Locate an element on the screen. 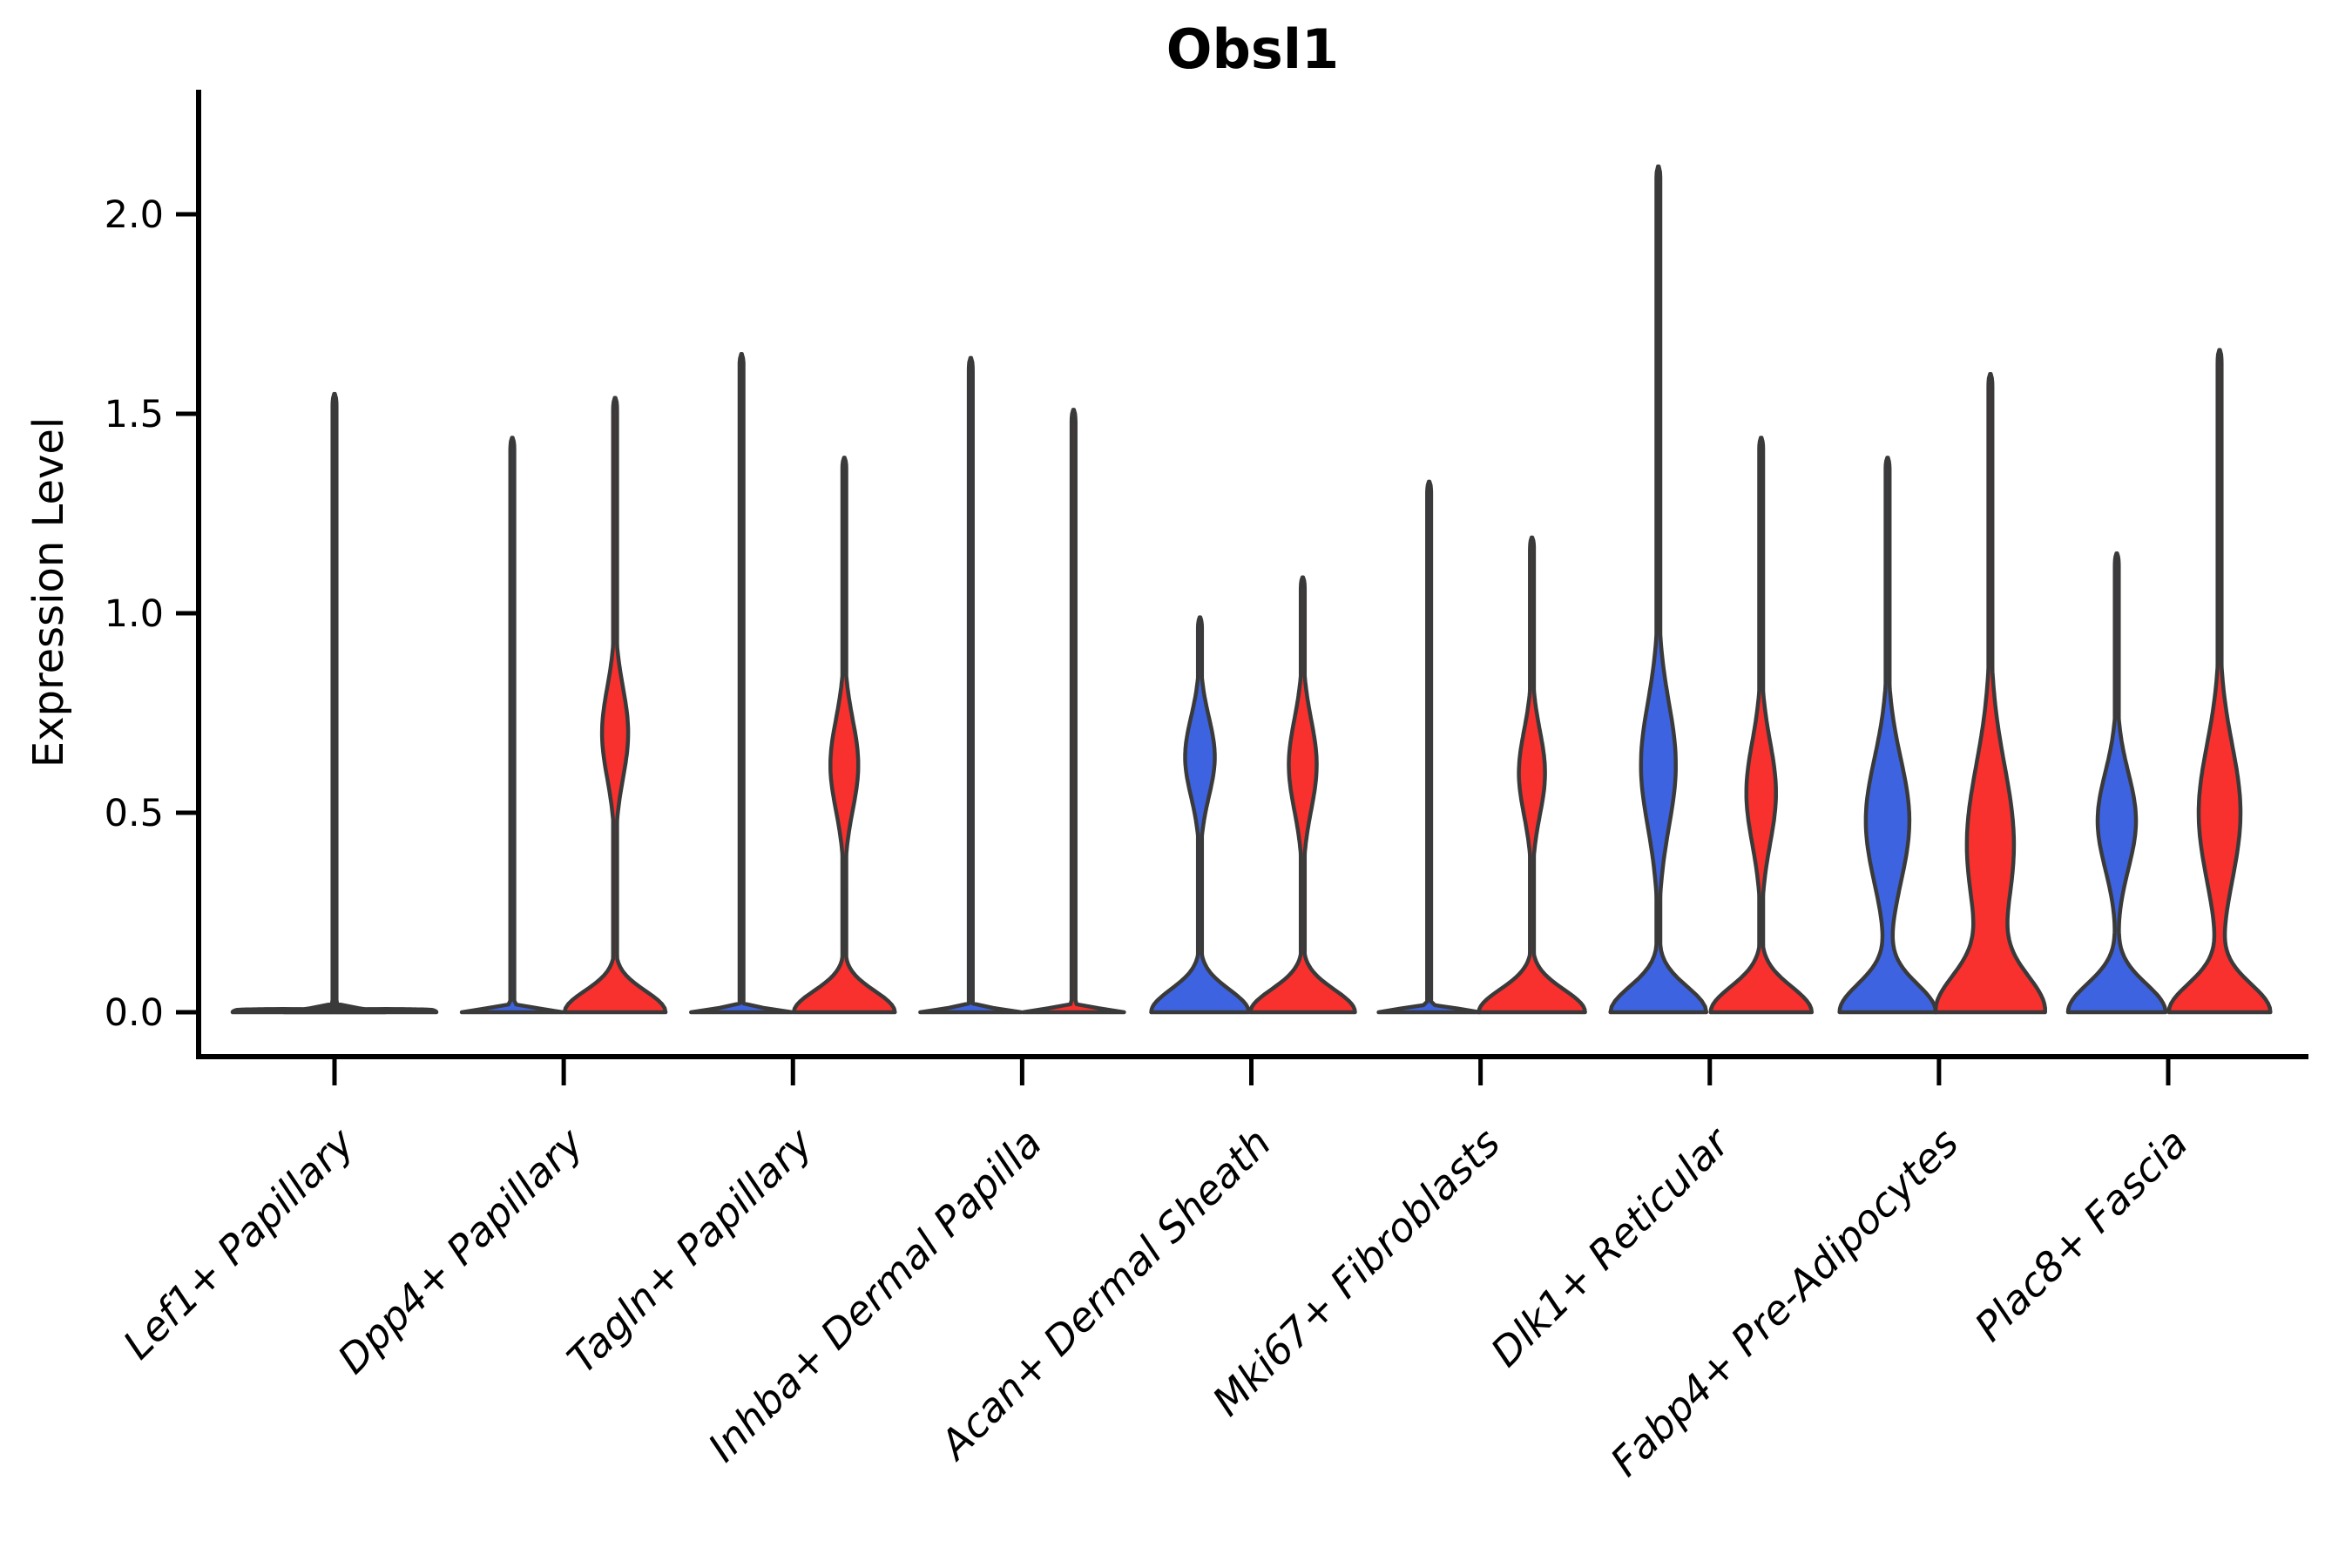 The height and width of the screenshot is (1568, 2352). violin-plac8-fascia-group1 is located at coordinates (2116, 783).